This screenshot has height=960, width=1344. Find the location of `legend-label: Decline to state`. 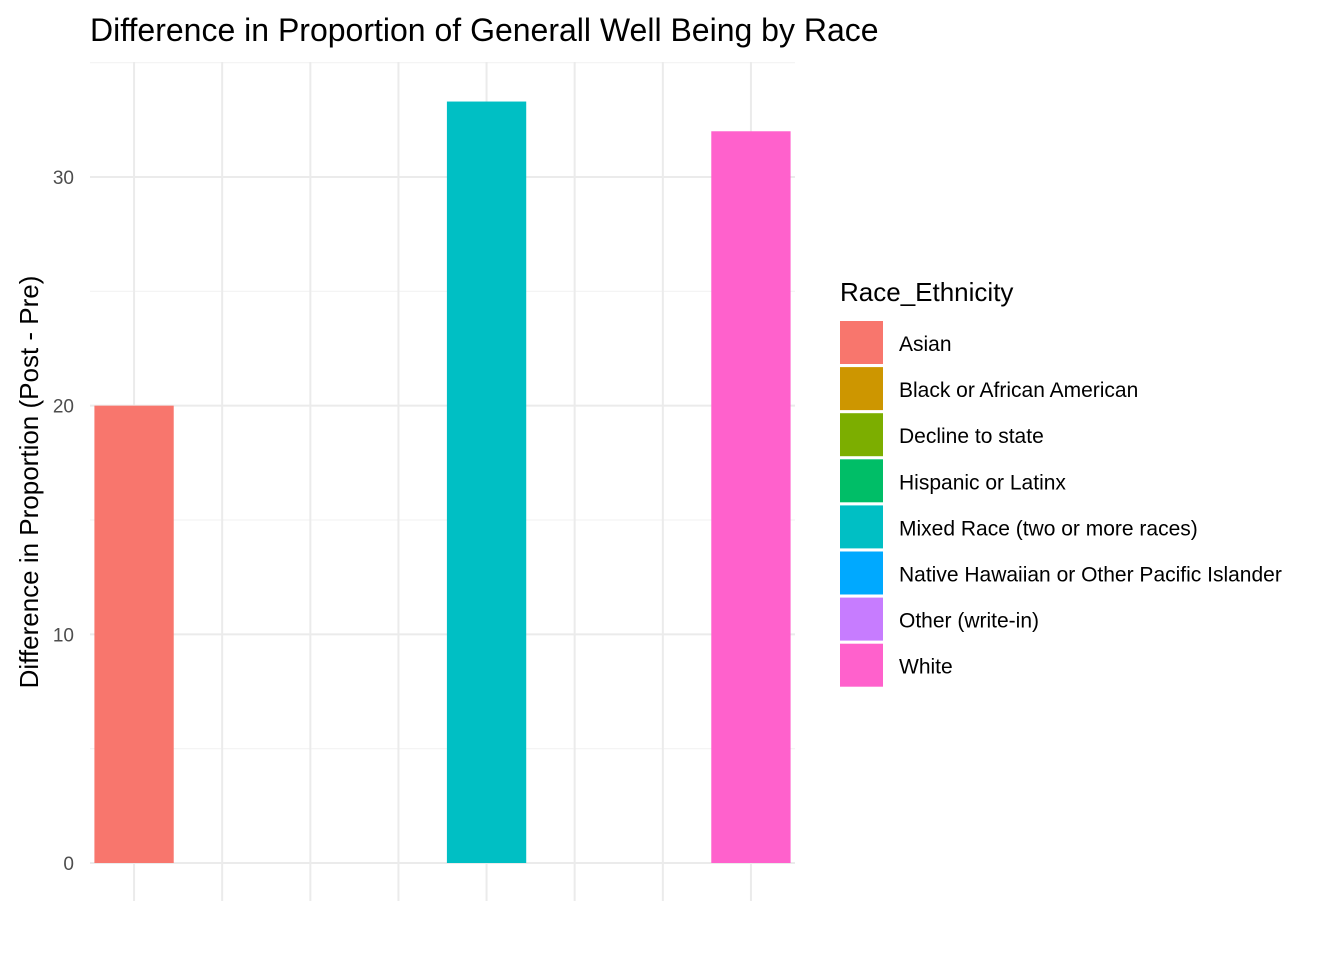

legend-label: Decline to state is located at coordinates (971, 436).